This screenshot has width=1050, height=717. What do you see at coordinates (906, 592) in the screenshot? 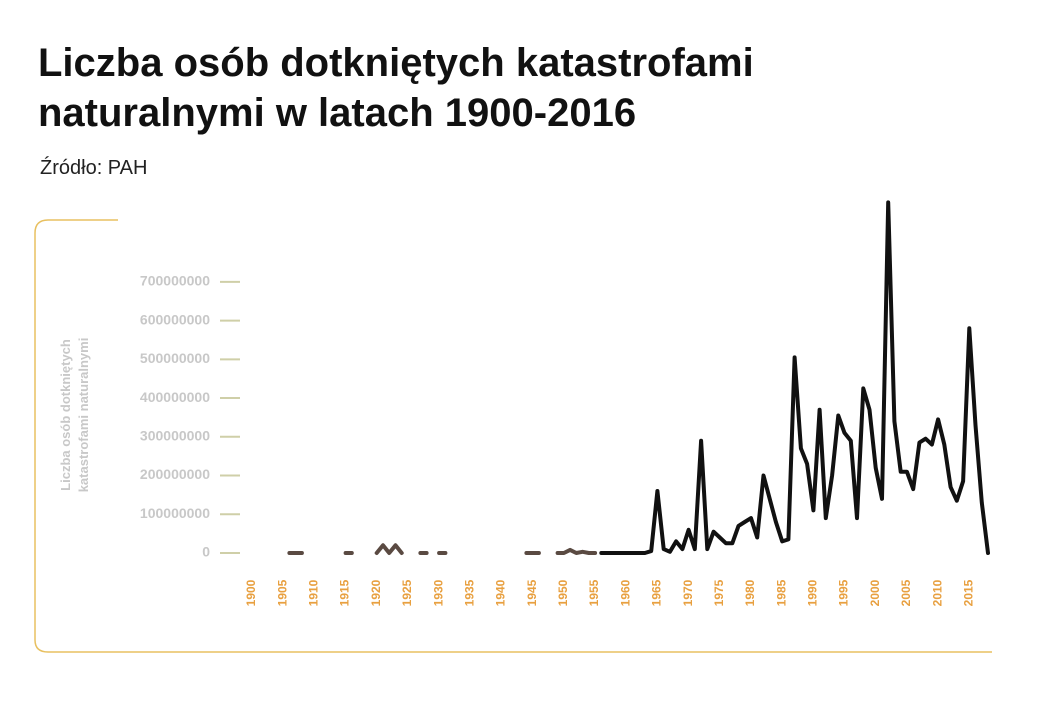
I see `x-tick-label: 2005` at bounding box center [906, 592].